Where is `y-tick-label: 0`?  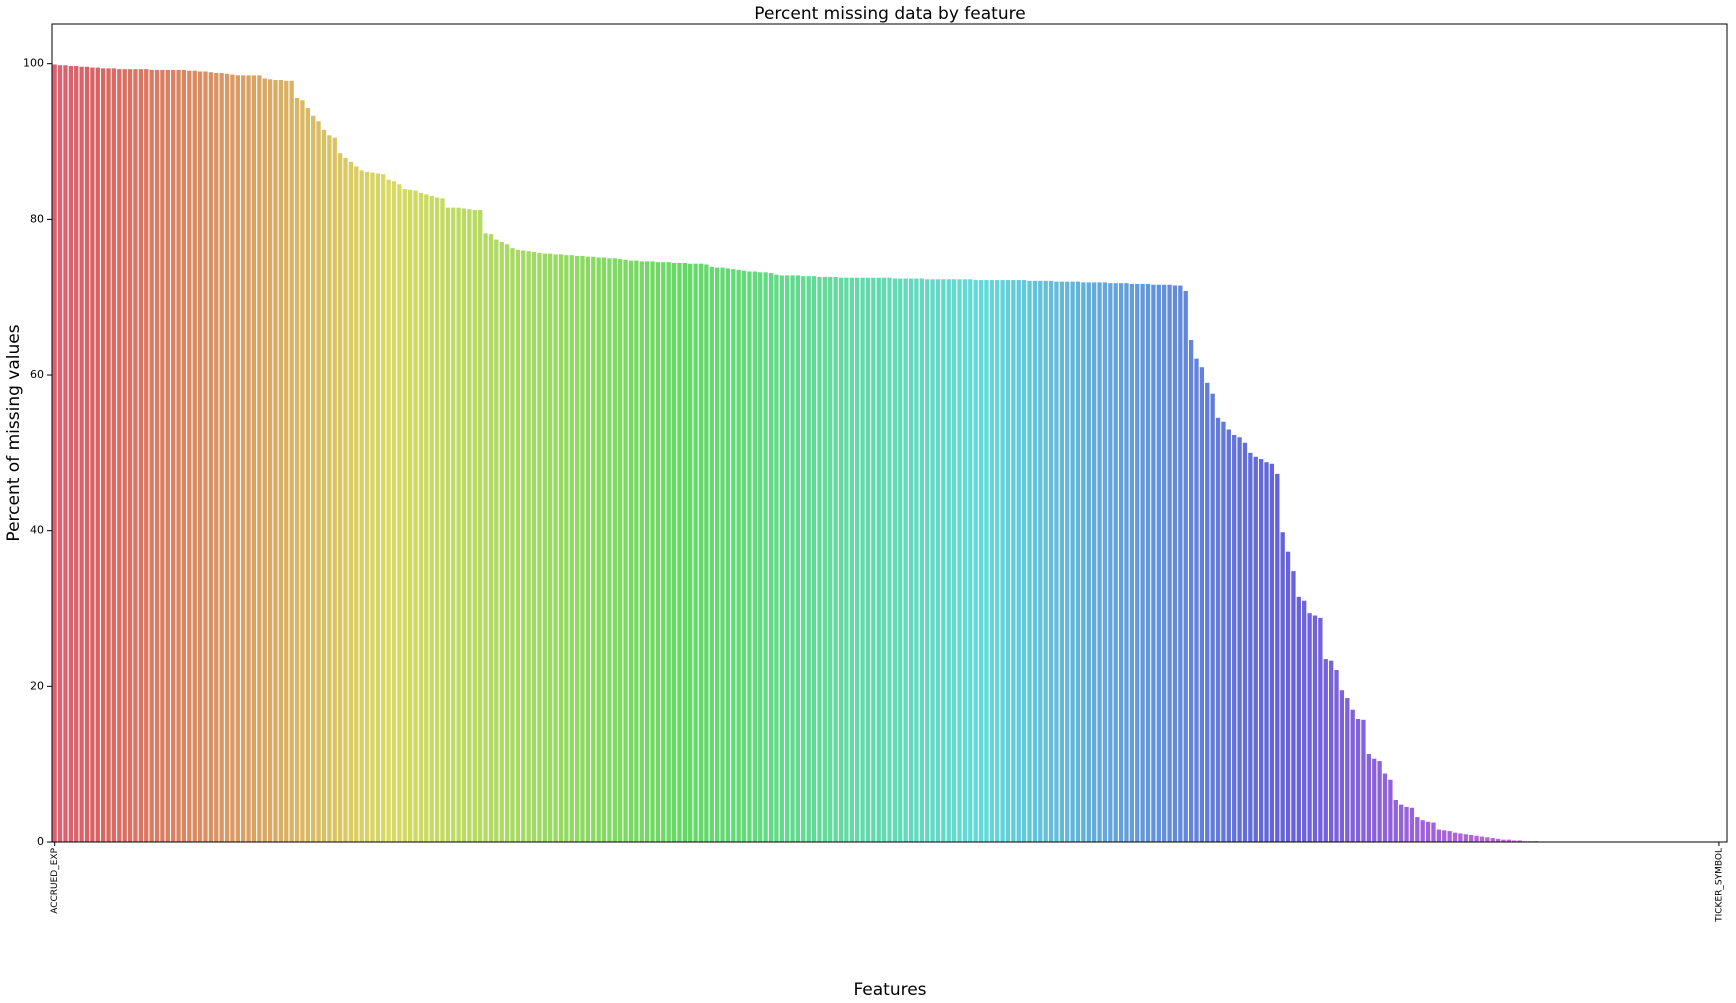
y-tick-label: 0 is located at coordinates (40, 841).